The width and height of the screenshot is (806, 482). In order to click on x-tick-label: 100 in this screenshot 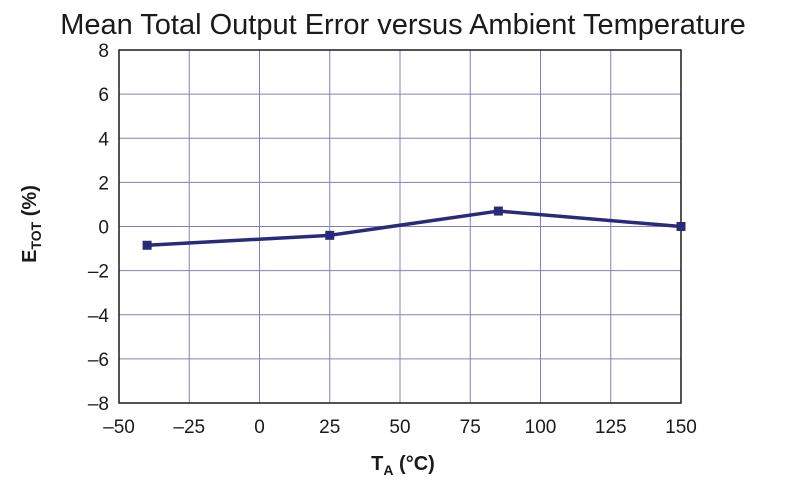, I will do `click(541, 427)`.